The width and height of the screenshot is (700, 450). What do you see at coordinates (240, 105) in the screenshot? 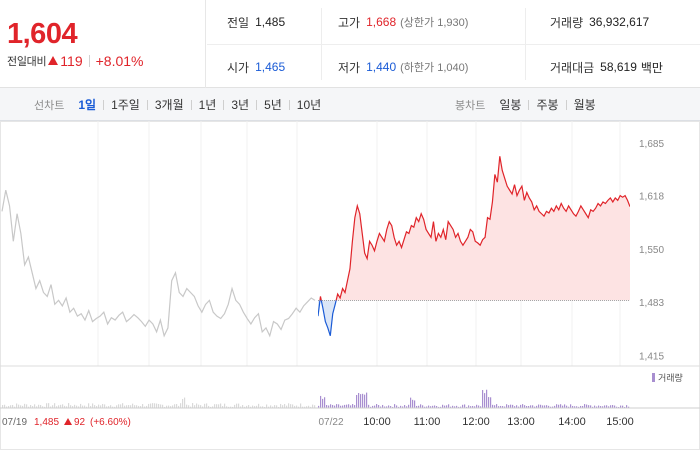
I see `period-tab-3y: 3년` at bounding box center [240, 105].